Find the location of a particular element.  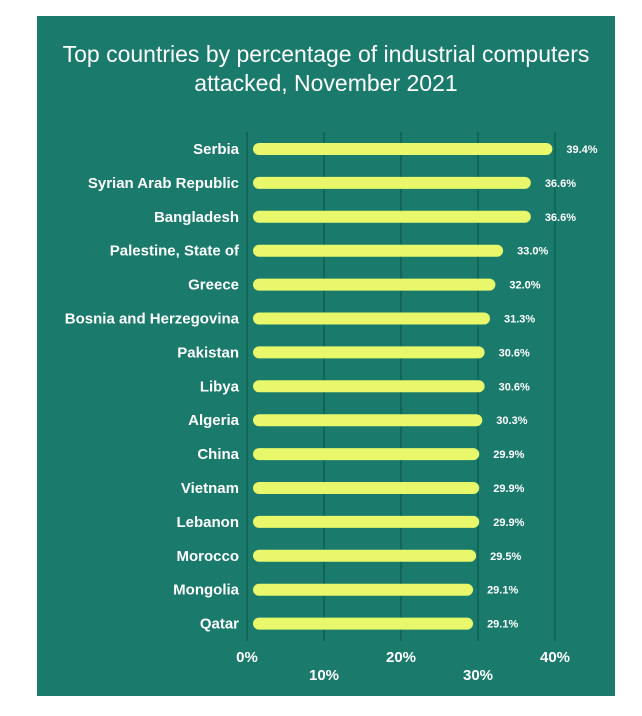

category-label: Morocco is located at coordinates (207, 556).